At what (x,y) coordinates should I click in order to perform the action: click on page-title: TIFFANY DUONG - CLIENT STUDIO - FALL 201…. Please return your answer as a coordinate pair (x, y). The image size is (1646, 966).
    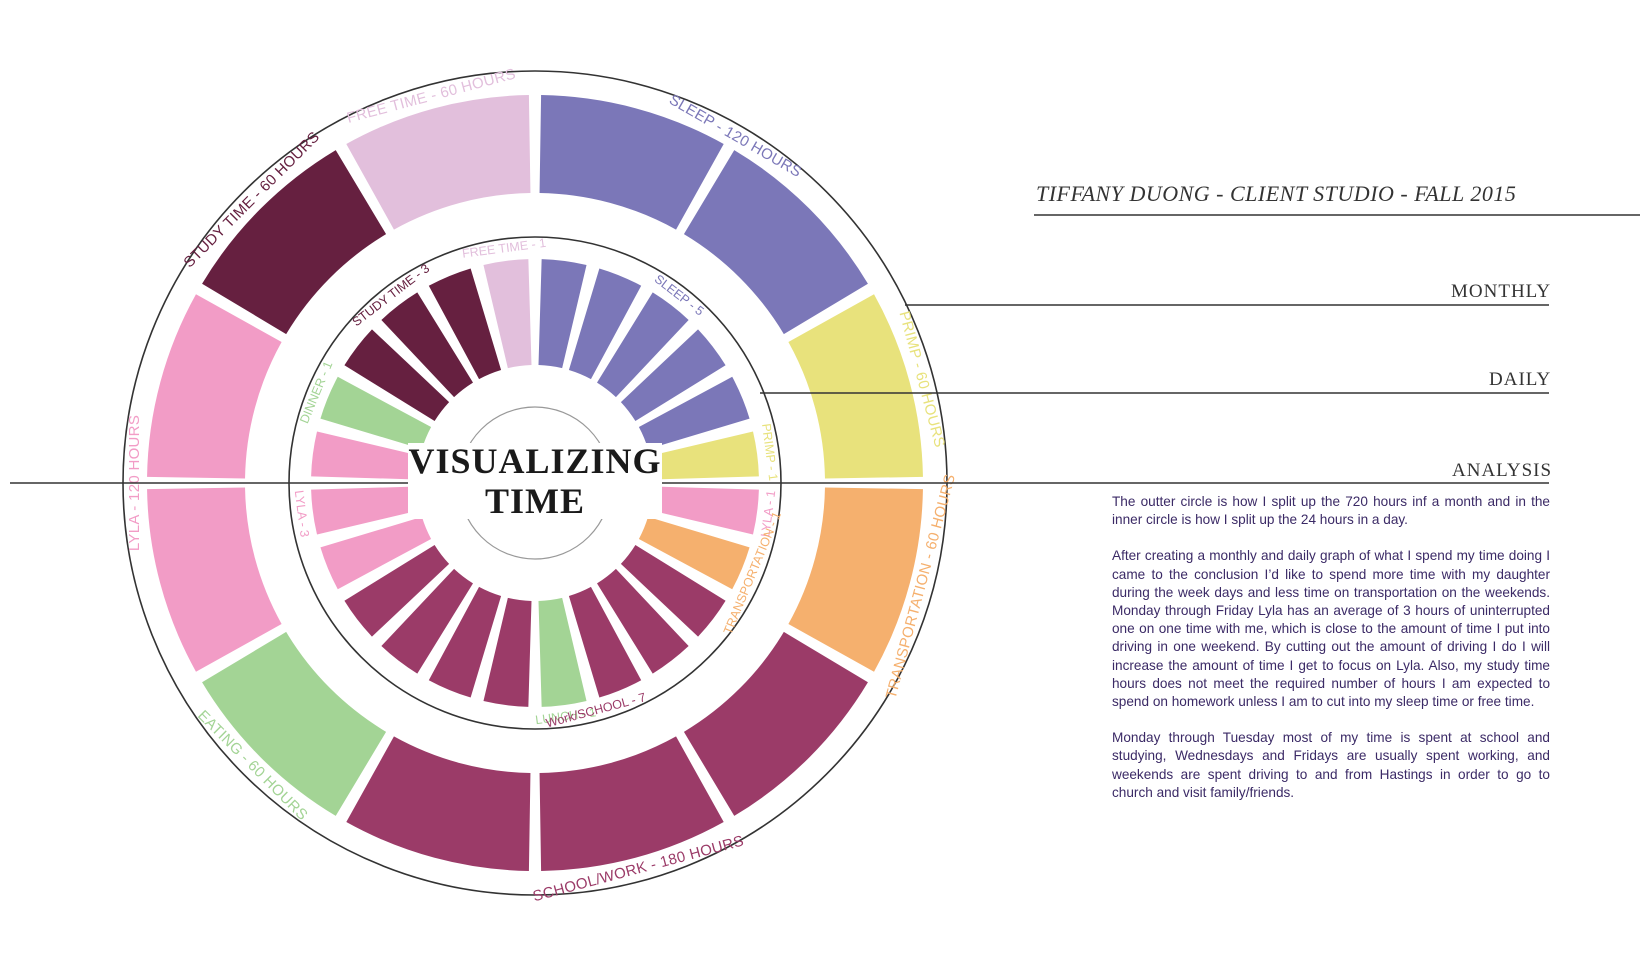
    Looking at the image, I should click on (1276, 193).